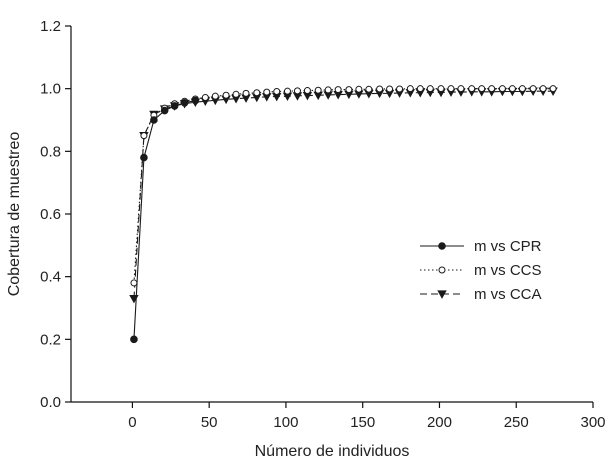 The image size is (609, 464). Describe the element at coordinates (50, 214) in the screenshot. I see `y-tick-label: 0.6` at that location.